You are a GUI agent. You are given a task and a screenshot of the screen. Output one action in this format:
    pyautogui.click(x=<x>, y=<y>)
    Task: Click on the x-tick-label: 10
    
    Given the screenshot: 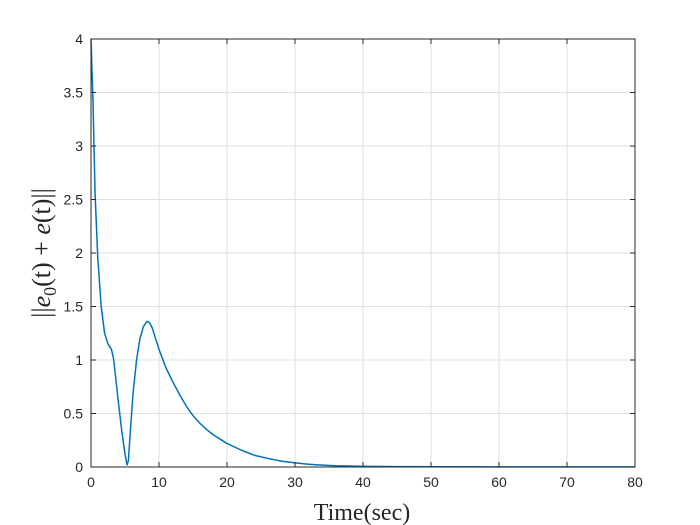 What is the action you would take?
    pyautogui.click(x=159, y=482)
    